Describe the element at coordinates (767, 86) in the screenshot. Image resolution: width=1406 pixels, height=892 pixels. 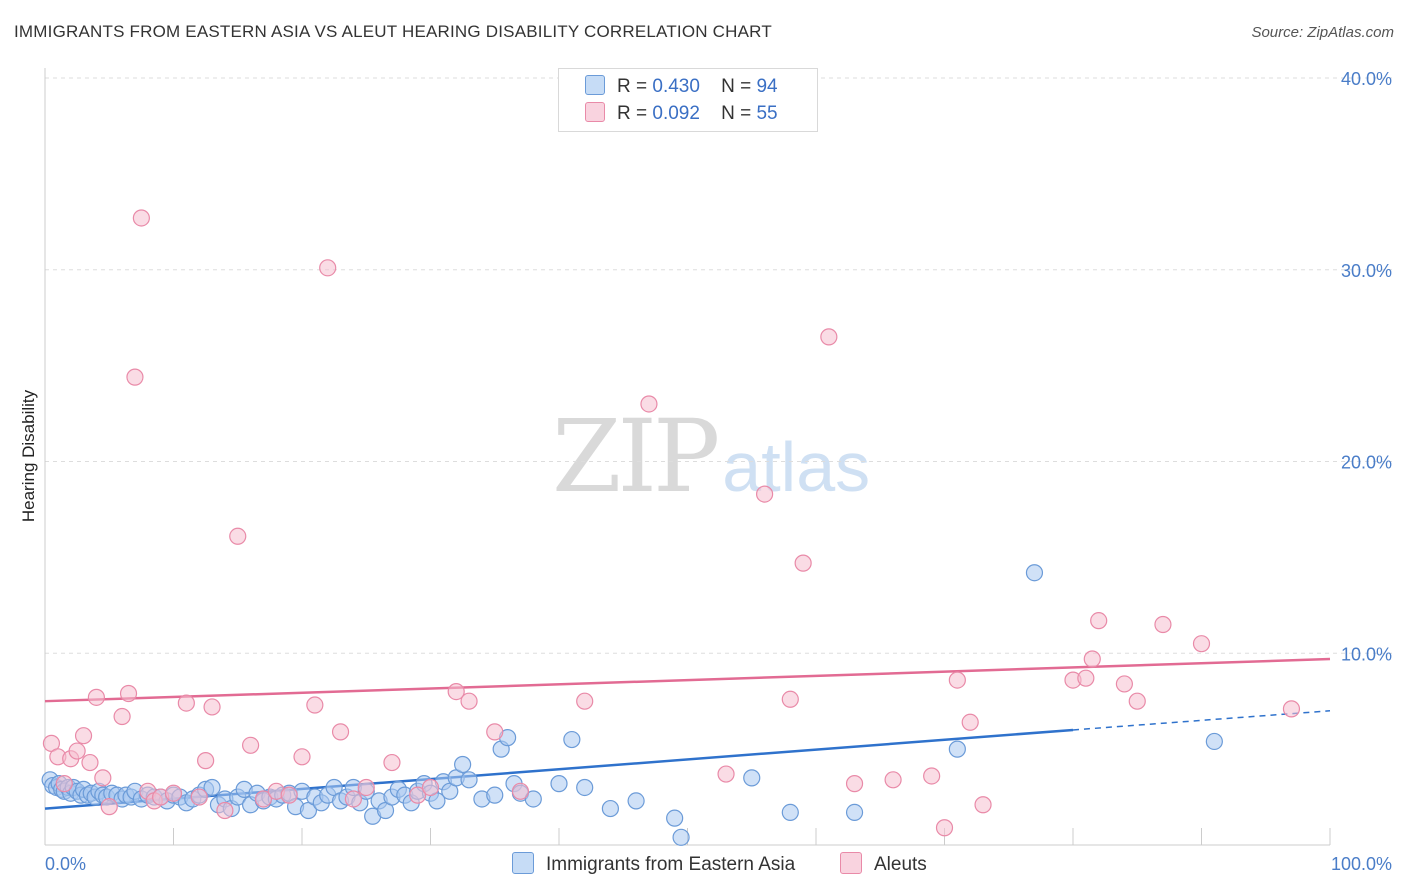
I see `legend-n-value-1: 94` at that location.